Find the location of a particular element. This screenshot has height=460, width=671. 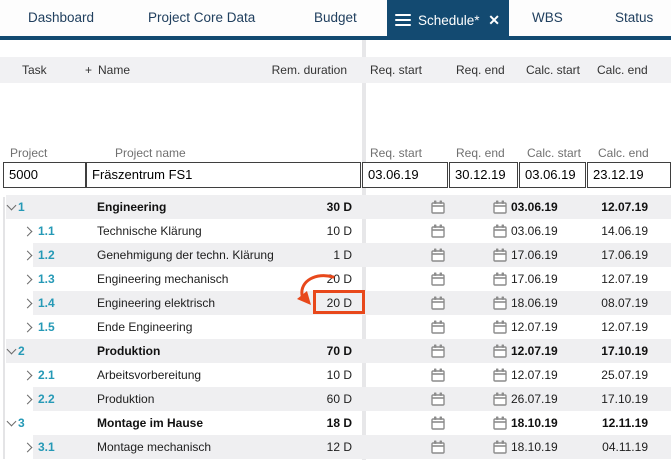

row-stripe is located at coordinates (338, 207).